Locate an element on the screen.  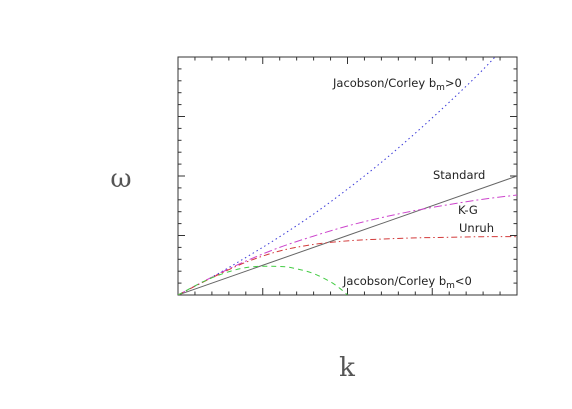
label-text: Standard is located at coordinates (459, 175).